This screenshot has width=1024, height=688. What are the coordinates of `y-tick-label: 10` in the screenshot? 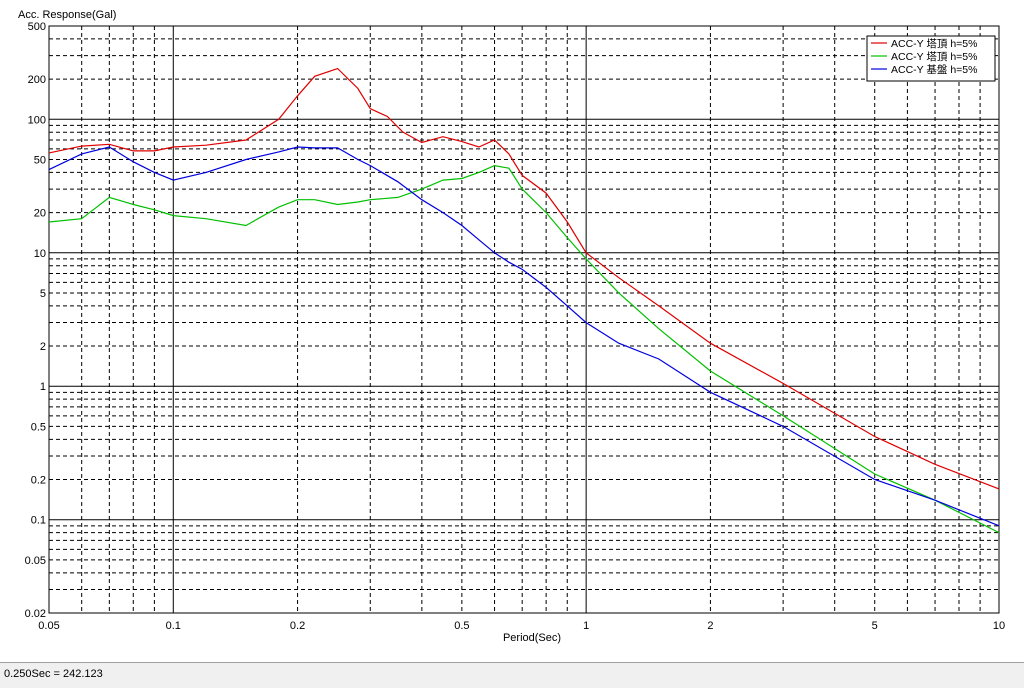 It's located at (40, 254).